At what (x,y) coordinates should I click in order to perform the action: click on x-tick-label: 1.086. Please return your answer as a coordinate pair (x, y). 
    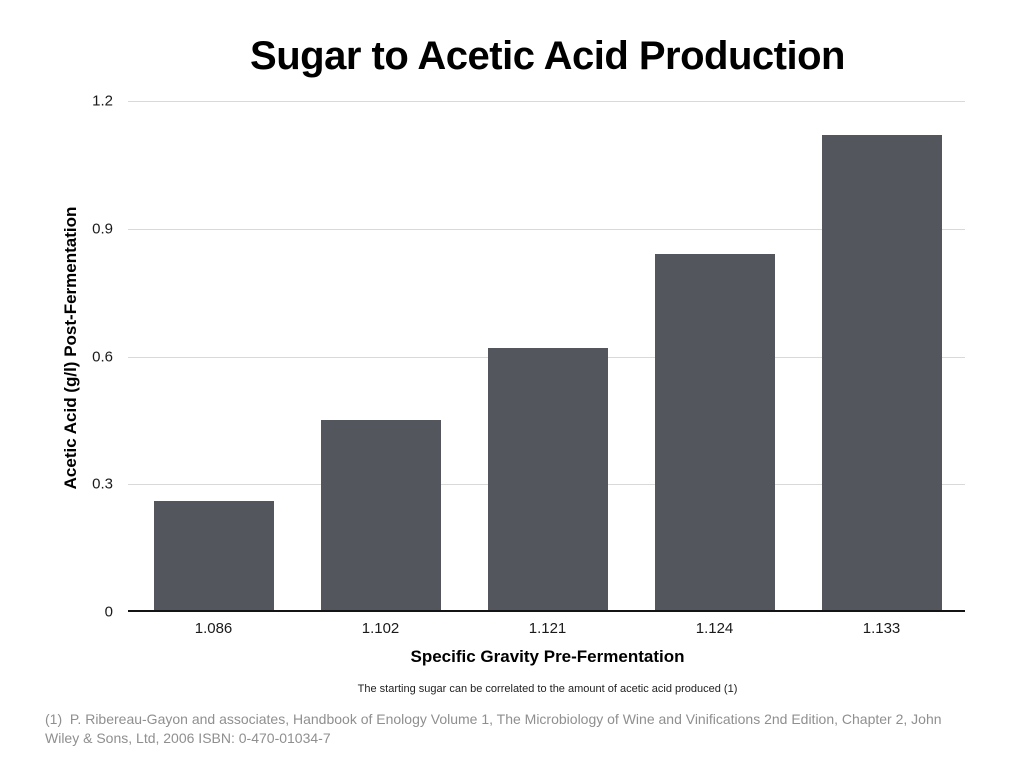
    Looking at the image, I should click on (213, 628).